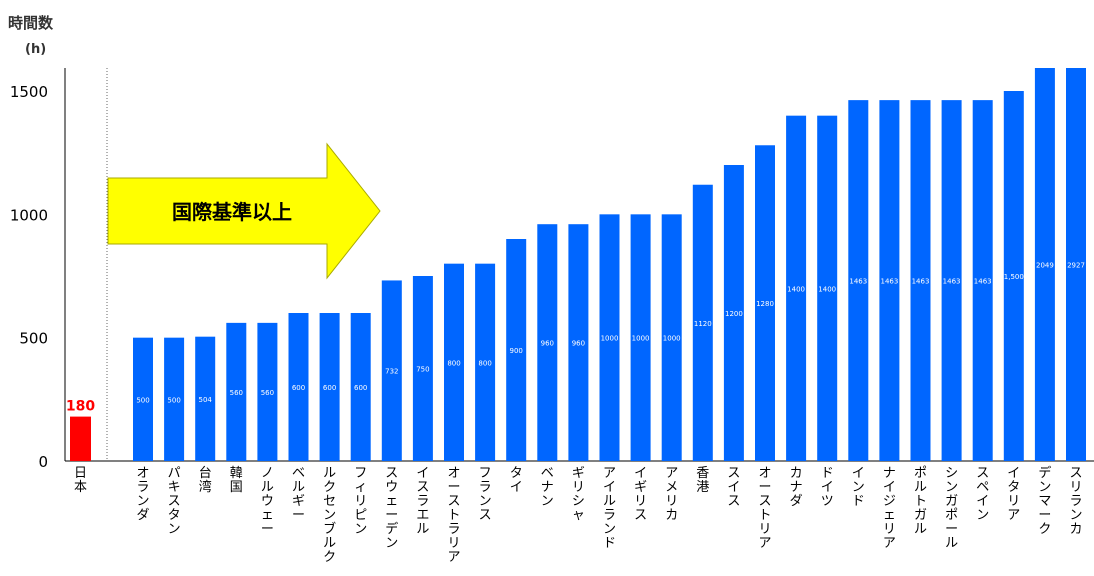  I want to click on x-label: ルクセンブルク, so click(329, 515).